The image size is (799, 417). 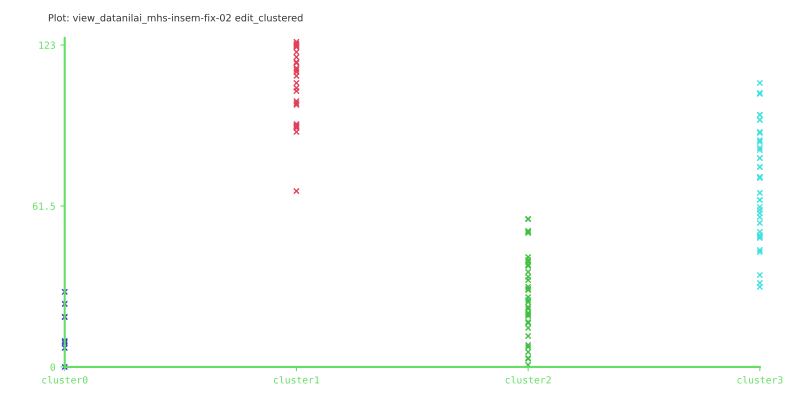 I want to click on x-tick-label: cluster3, so click(x=760, y=380).